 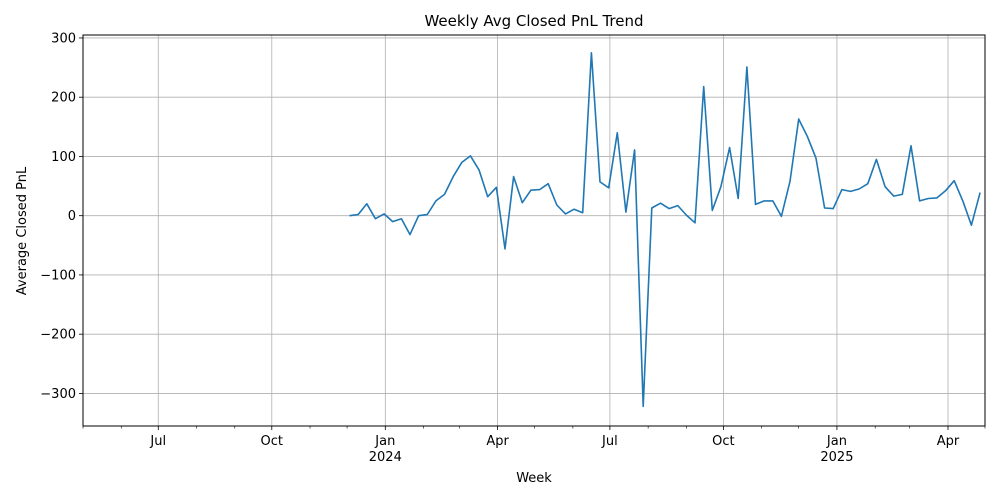 What do you see at coordinates (385, 457) in the screenshot?
I see `x-tick-year-label: 2024` at bounding box center [385, 457].